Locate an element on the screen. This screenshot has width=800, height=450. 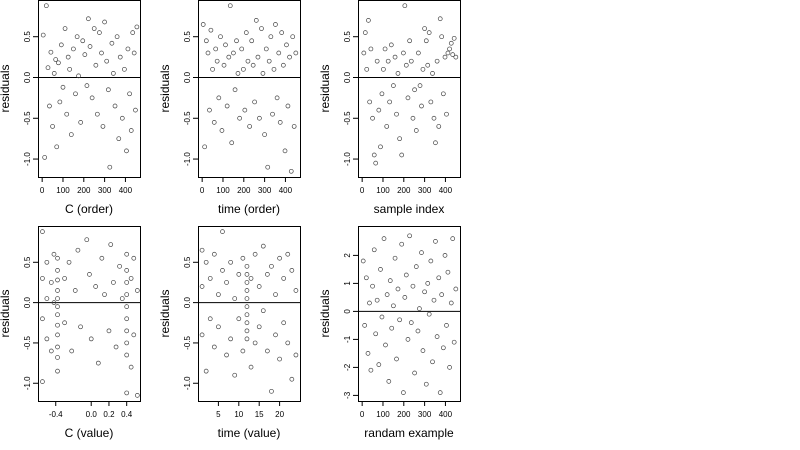
x-axis-label: time (order) is located at coordinates (249, 209).